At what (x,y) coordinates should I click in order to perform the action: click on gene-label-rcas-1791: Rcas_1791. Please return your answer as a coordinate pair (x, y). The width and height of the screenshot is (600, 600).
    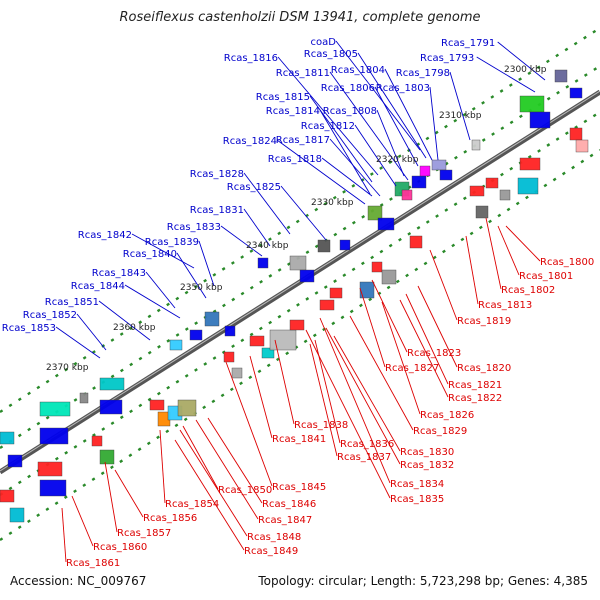
    Looking at the image, I should click on (468, 43).